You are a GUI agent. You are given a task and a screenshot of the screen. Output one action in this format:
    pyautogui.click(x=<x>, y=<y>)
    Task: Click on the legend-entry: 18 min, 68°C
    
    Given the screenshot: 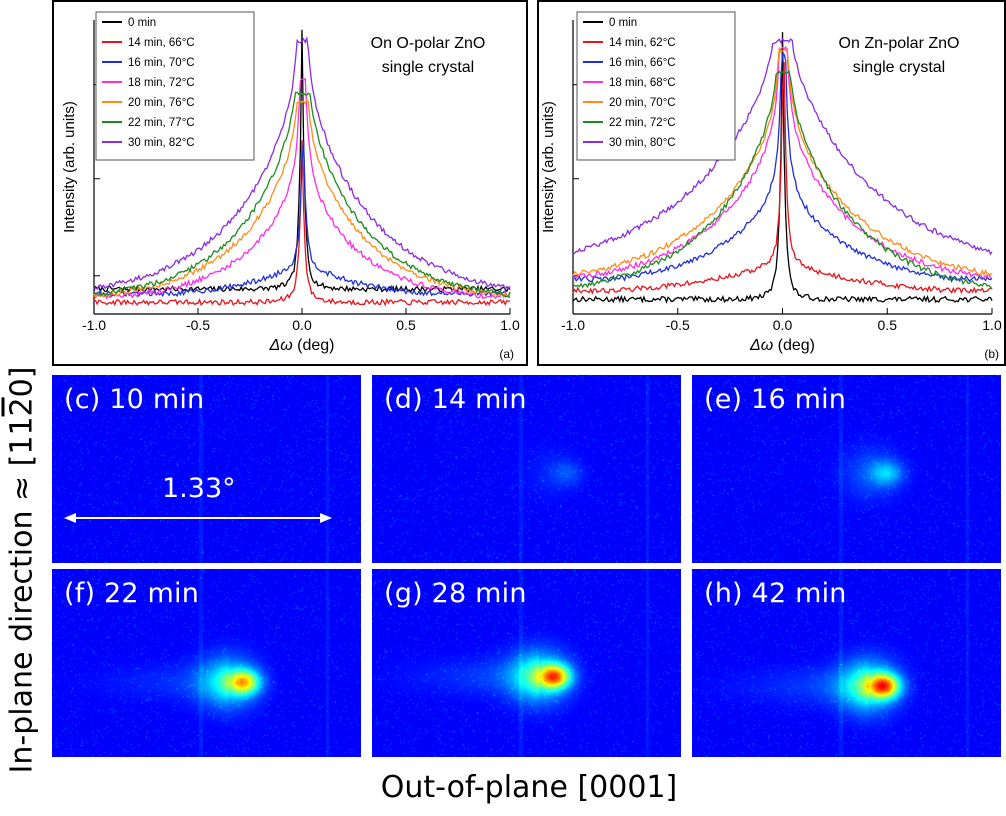 What is the action you would take?
    pyautogui.click(x=642, y=83)
    